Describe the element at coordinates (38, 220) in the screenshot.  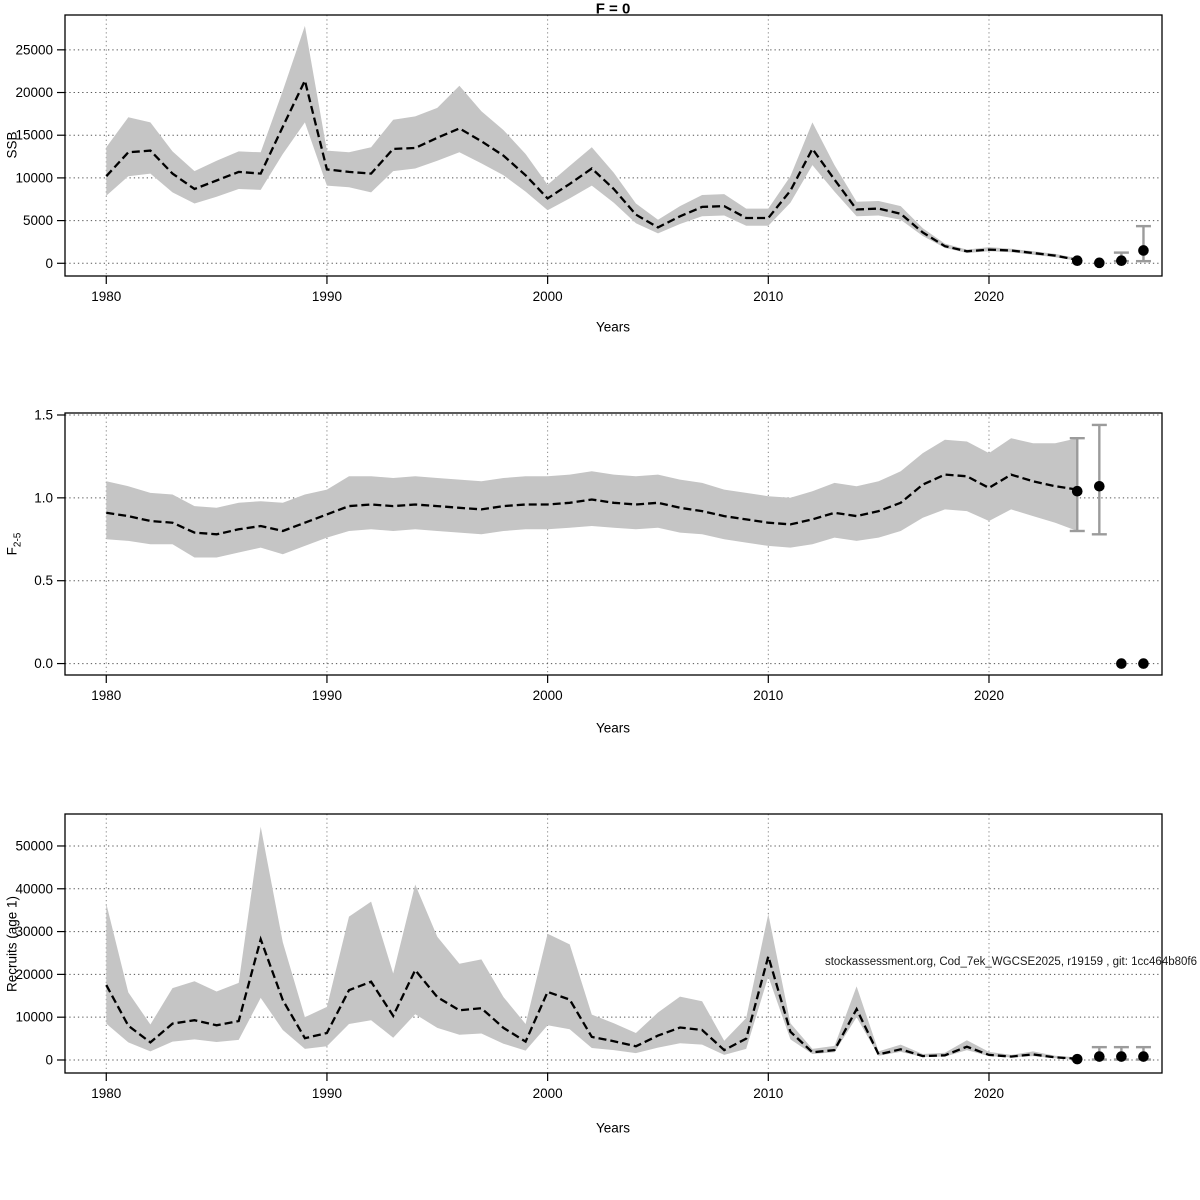
I see `panel-0-ytick-label: 5000` at that location.